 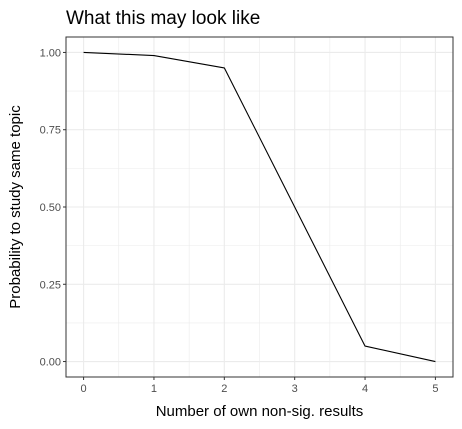 I want to click on chart-title: What this may look like, so click(x=163, y=18).